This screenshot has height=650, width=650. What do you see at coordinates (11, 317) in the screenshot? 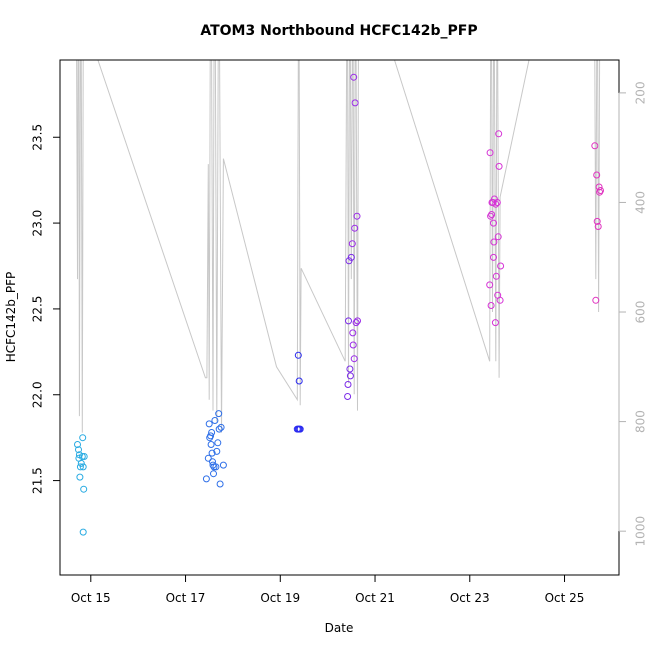
I see `y-axis-label: HCFC142b_PFP` at bounding box center [11, 317].